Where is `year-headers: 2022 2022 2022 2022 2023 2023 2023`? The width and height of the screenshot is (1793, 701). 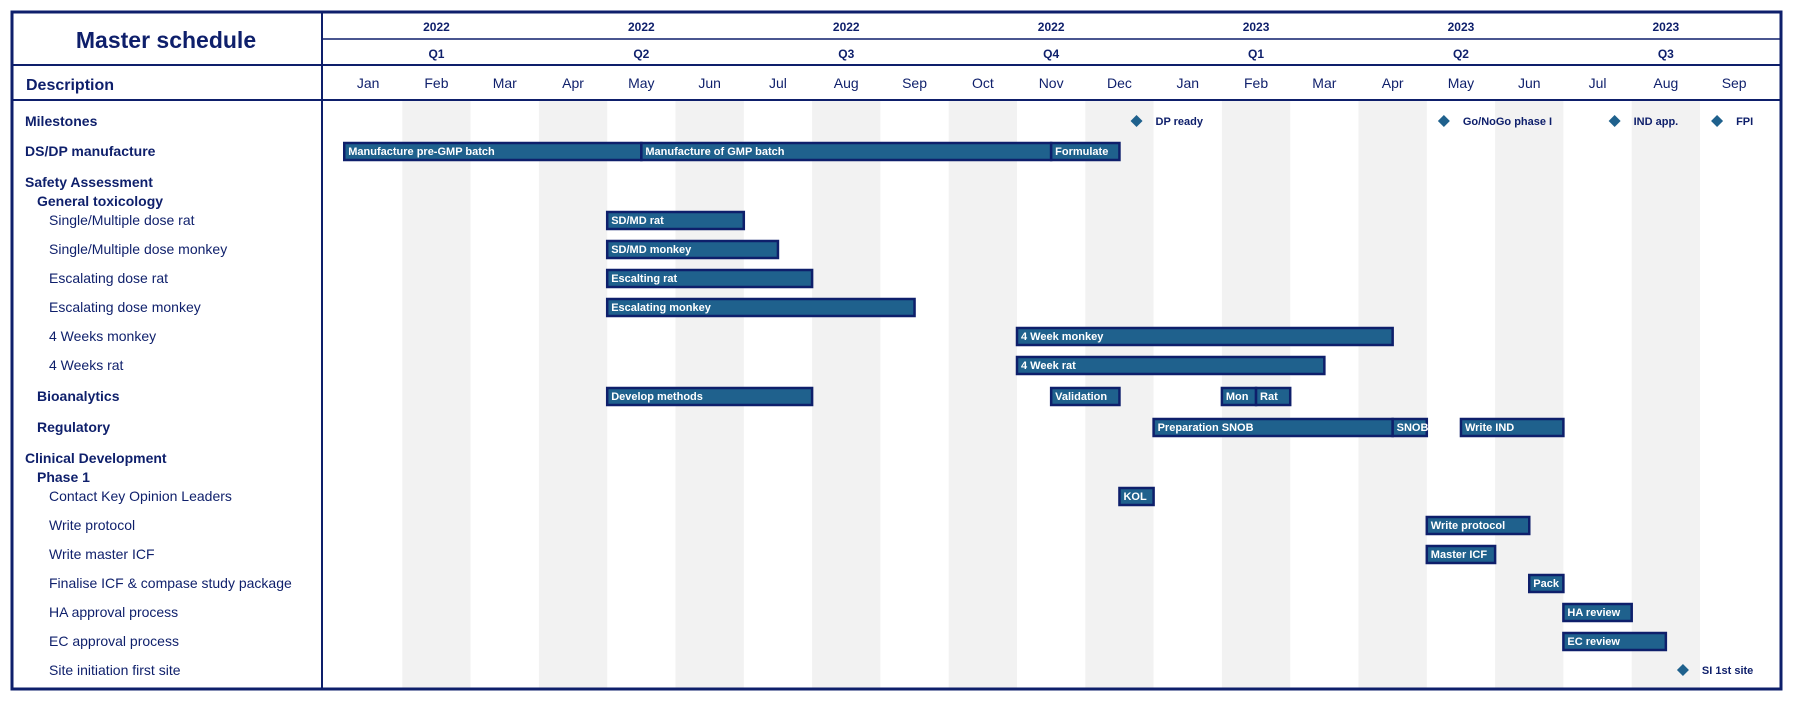 year-headers: 2022 2022 2022 2022 2023 2023 2023 is located at coordinates (1051, 27).